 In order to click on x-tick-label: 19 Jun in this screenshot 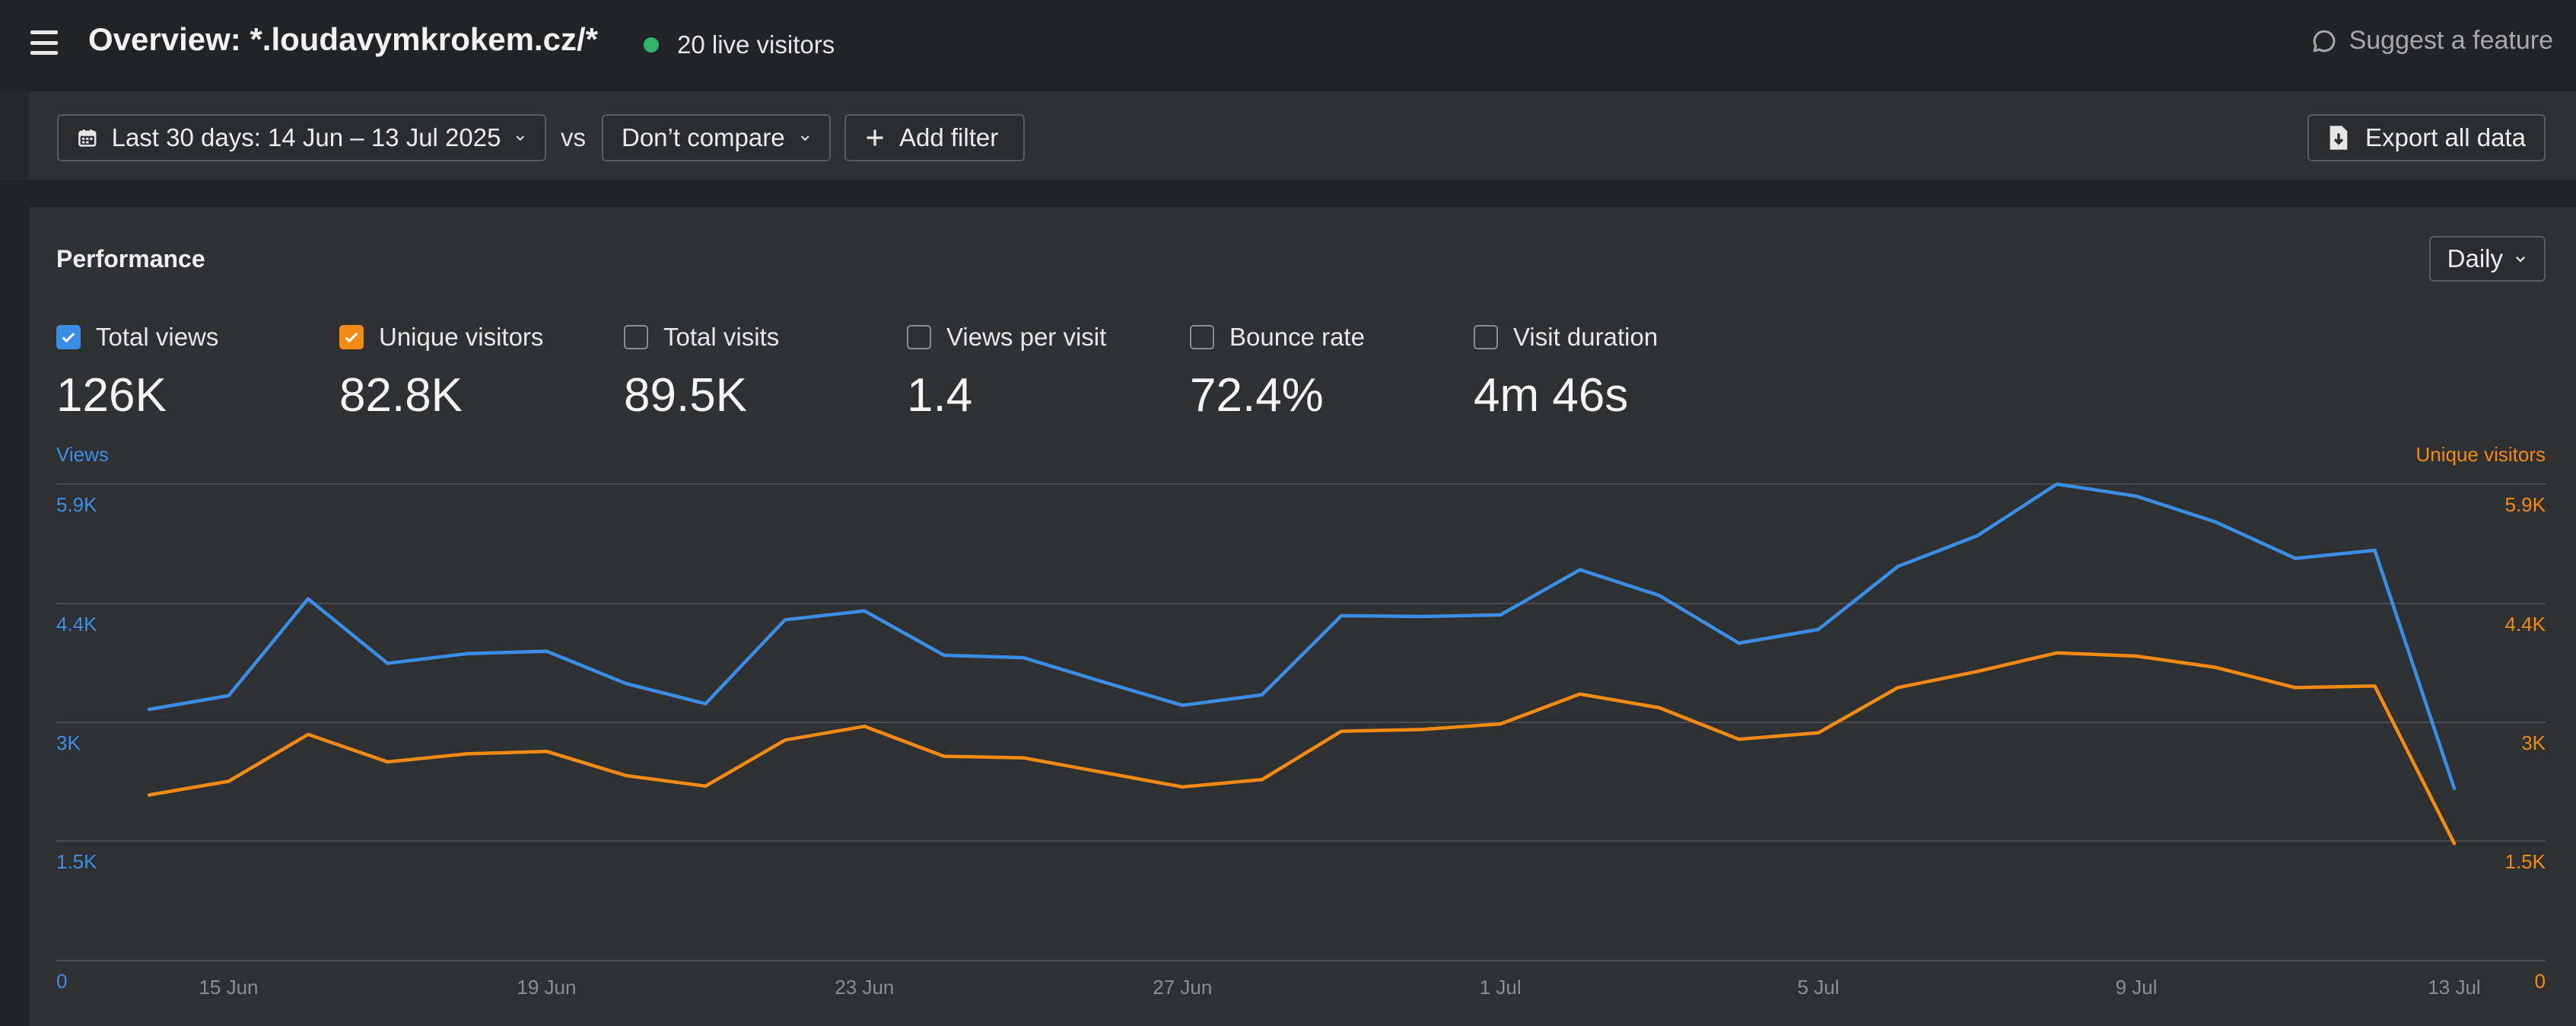, I will do `click(547, 988)`.